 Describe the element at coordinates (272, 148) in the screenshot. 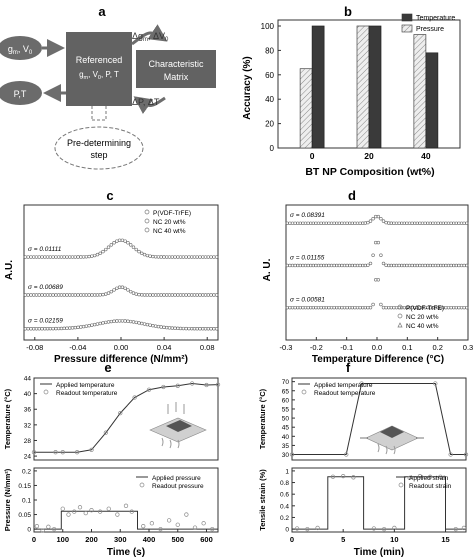

I see `chart-b-ytick-label: 0` at that location.